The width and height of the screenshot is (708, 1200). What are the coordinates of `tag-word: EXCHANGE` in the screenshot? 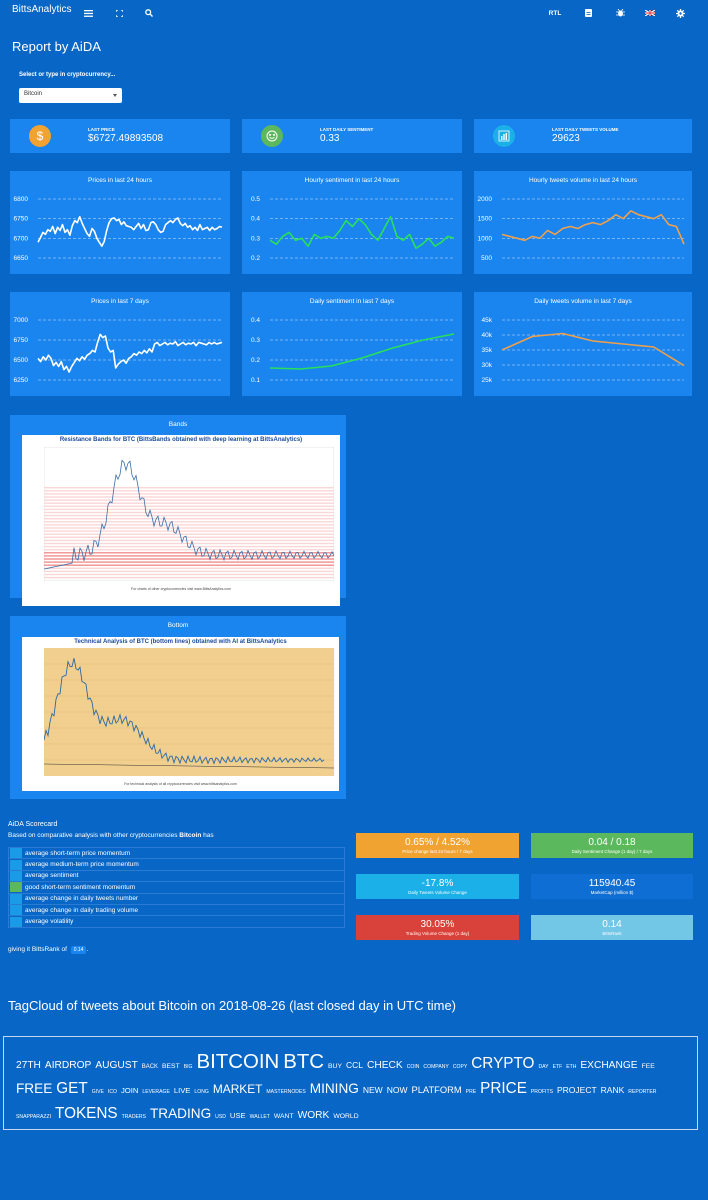 It's located at (609, 1065).